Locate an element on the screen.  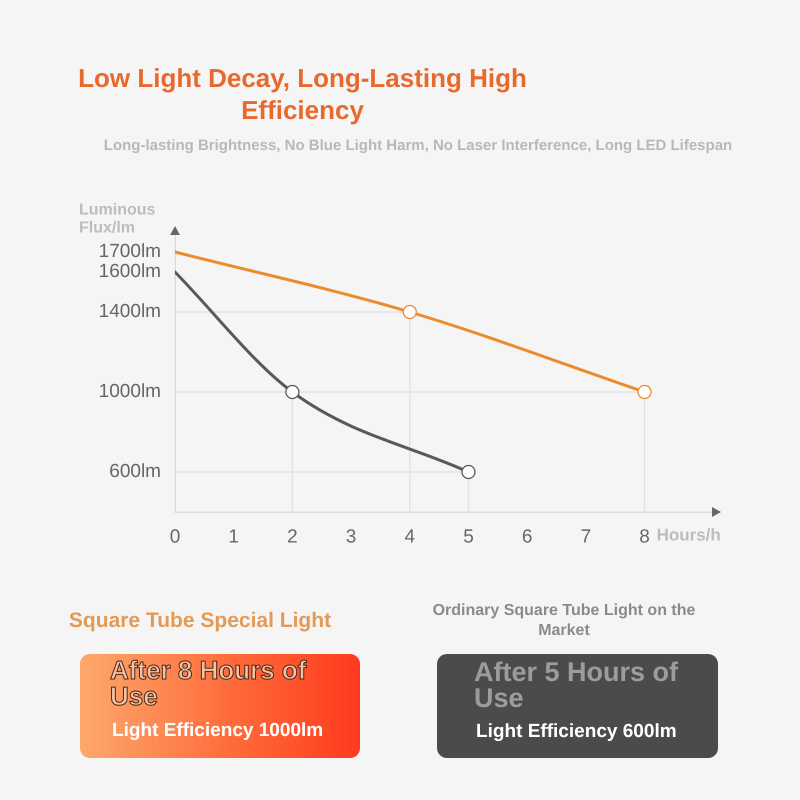
text: Square Tube Special Light is located at coordinates (200, 621).